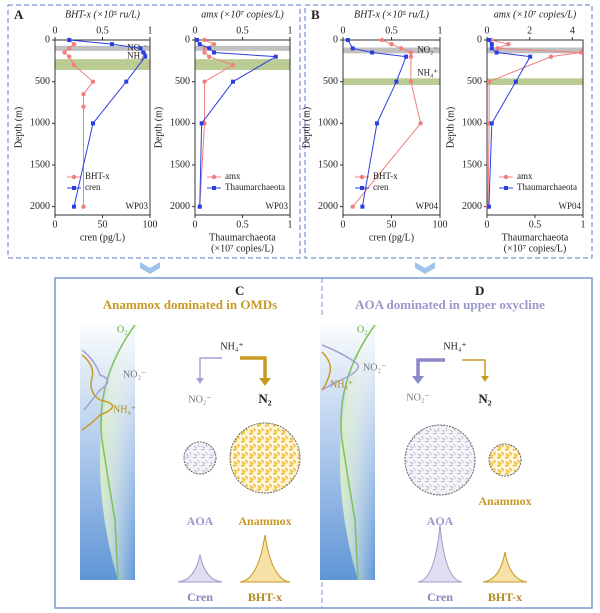 Image resolution: width=600 pixels, height=613 pixels. I want to click on x-tick-label: 50, so click(392, 224).